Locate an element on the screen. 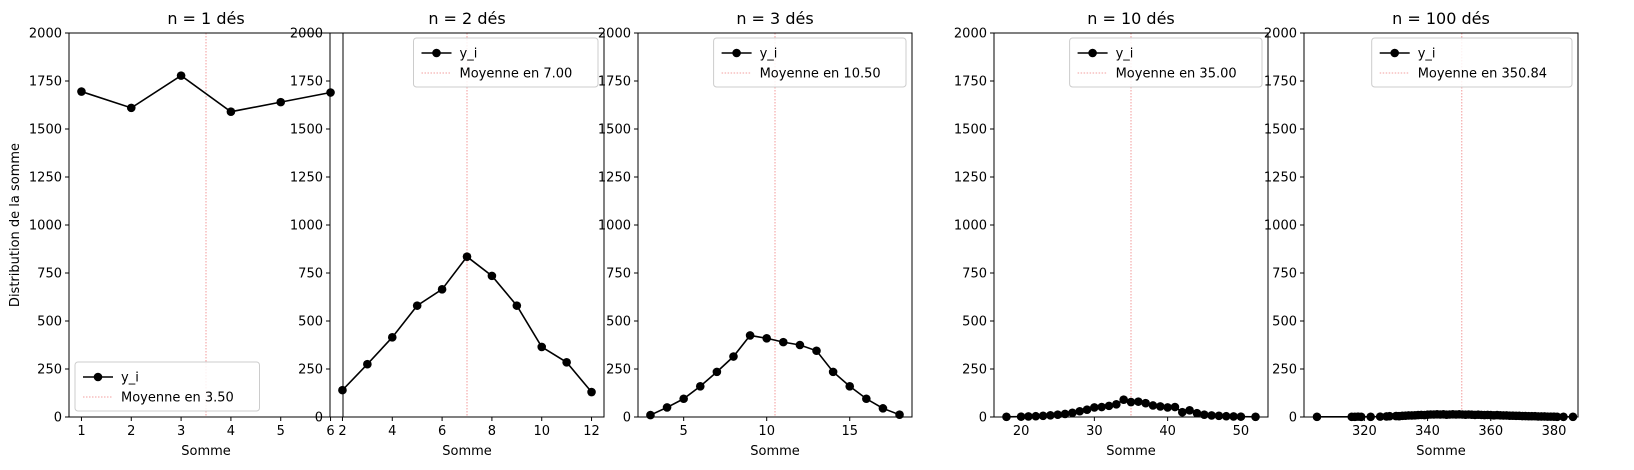 The width and height of the screenshot is (1634, 470). subplot-title: n = 2 dés is located at coordinates (466, 18).